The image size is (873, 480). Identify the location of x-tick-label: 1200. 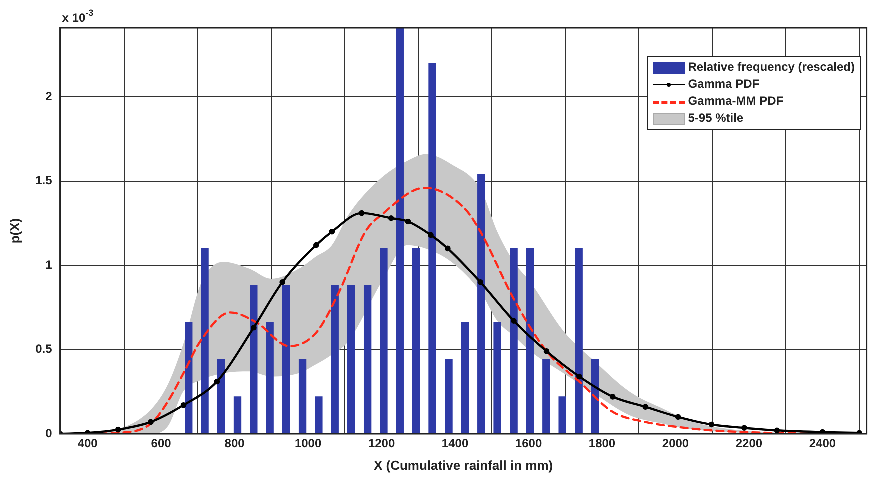
(382, 443).